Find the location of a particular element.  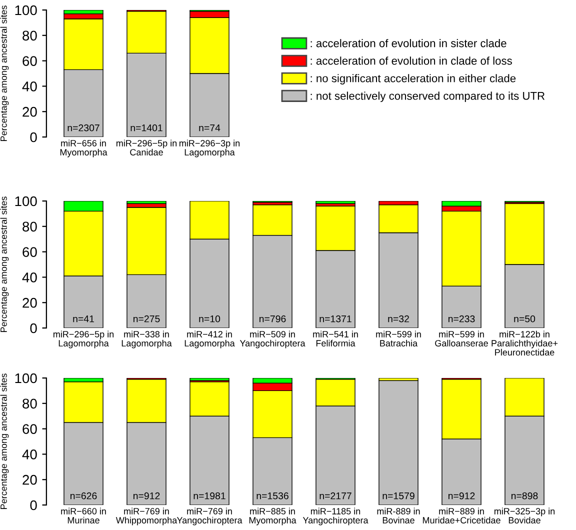

annotation: n=2177 is located at coordinates (336, 496).